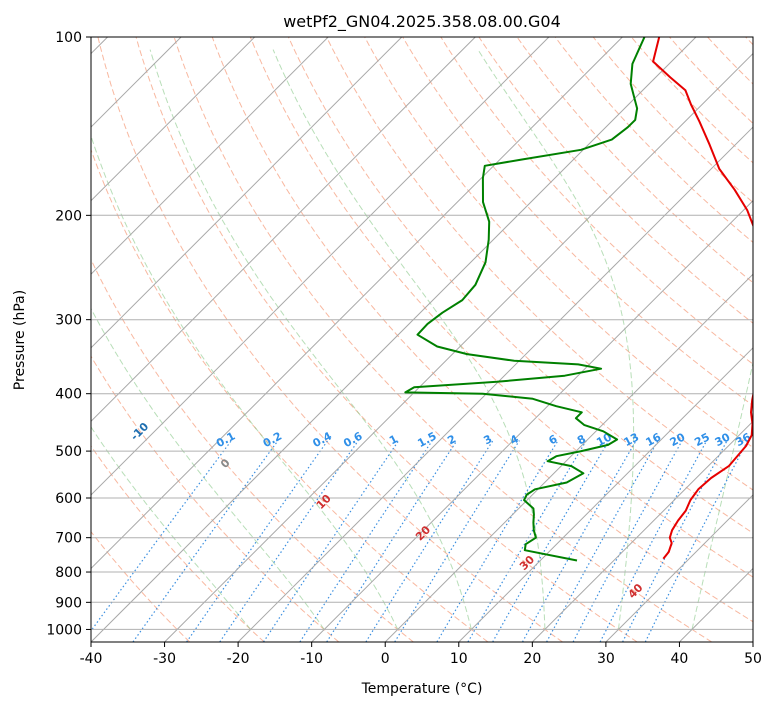  What do you see at coordinates (723, 439) in the screenshot?
I see `mixing-ratio-label: 30` at bounding box center [723, 439].